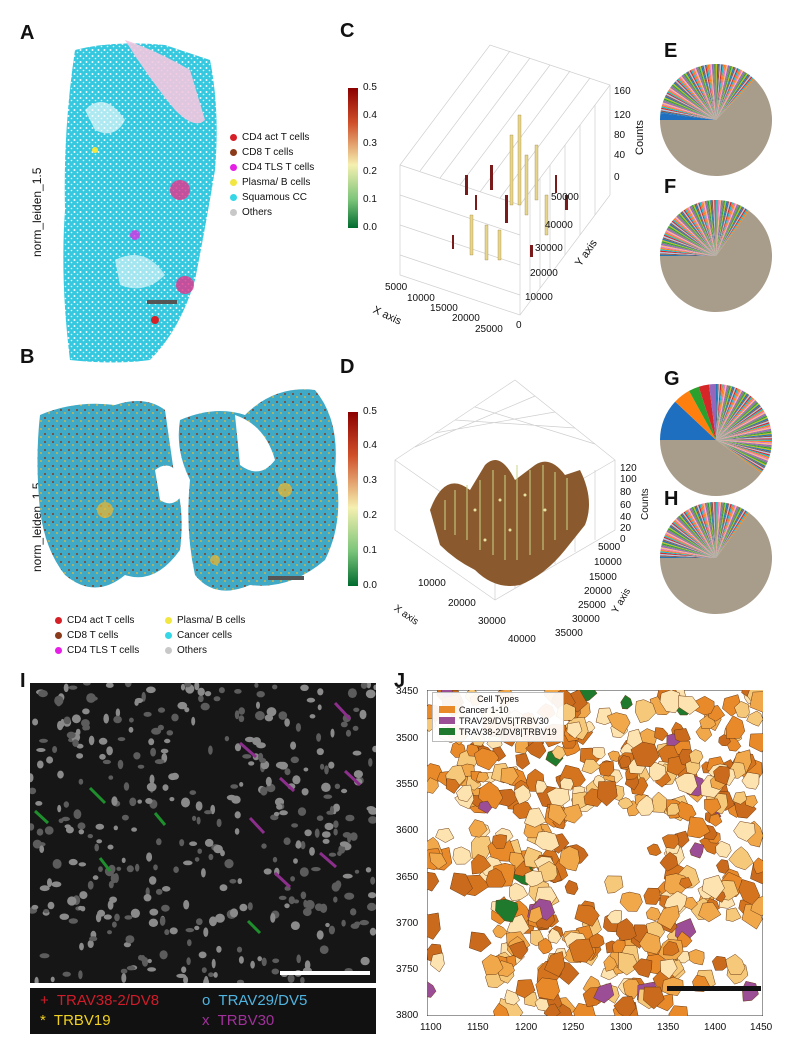 The width and height of the screenshot is (800, 1048). I want to click on x-tick: 15000, so click(444, 308).